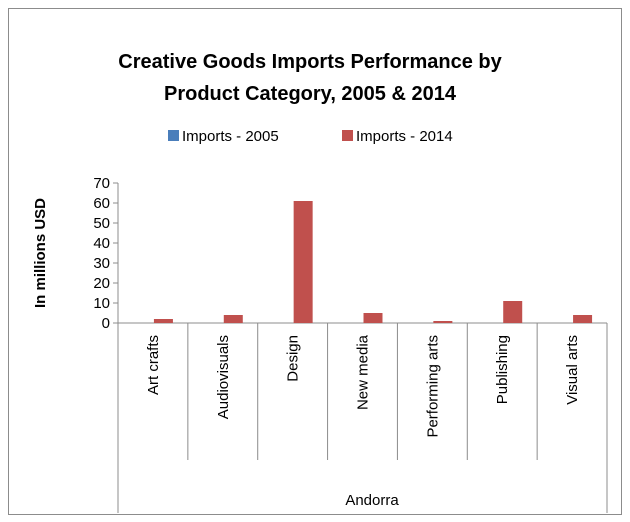 The width and height of the screenshot is (630, 522). What do you see at coordinates (101, 223) in the screenshot?
I see `y-tick-label: 50` at bounding box center [101, 223].